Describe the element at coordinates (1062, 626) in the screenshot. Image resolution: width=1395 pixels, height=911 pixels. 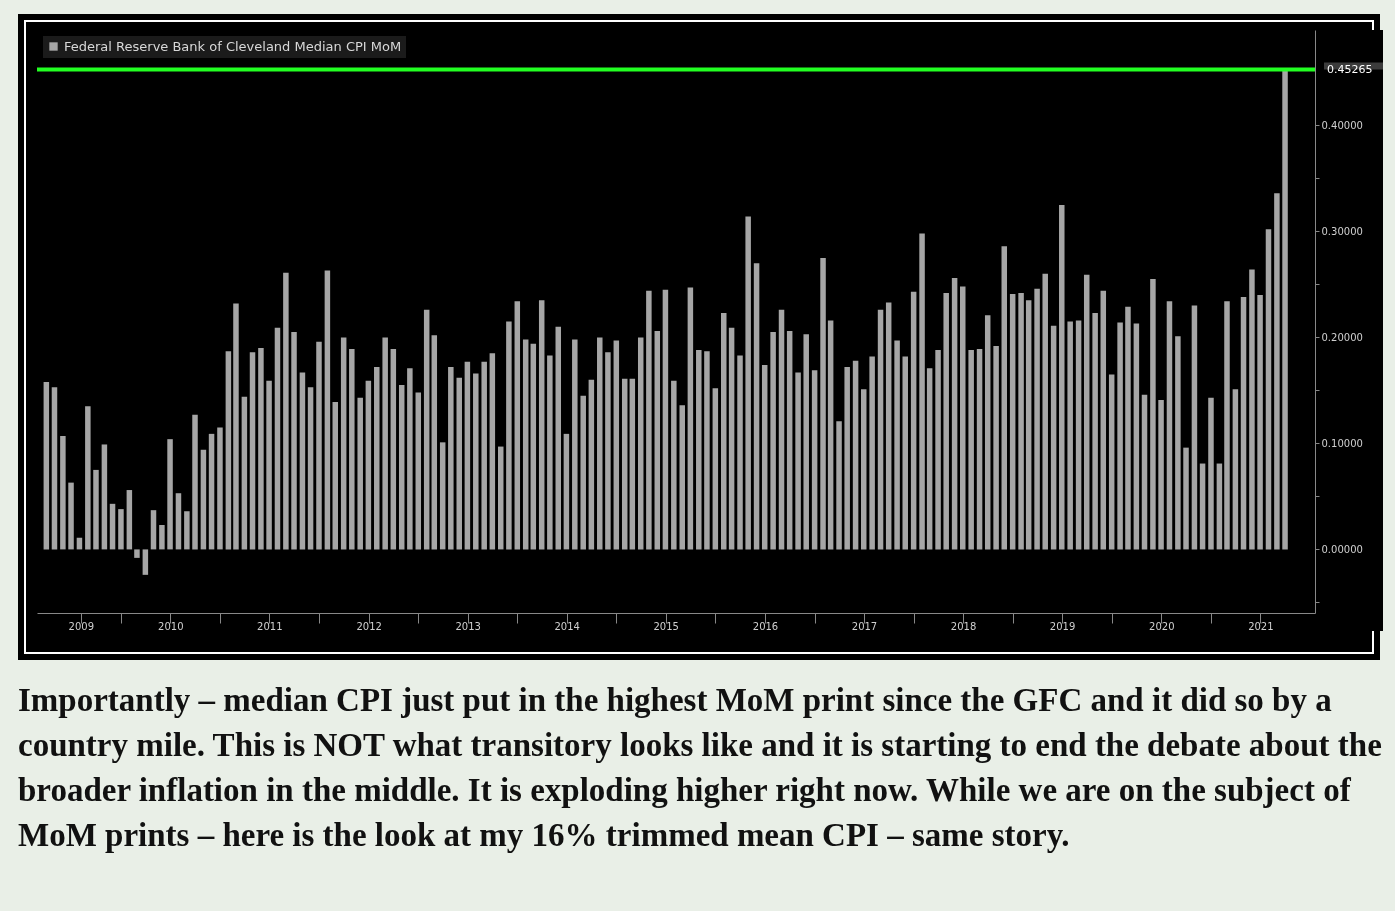
I see `x-tick-label: 2019` at that location.